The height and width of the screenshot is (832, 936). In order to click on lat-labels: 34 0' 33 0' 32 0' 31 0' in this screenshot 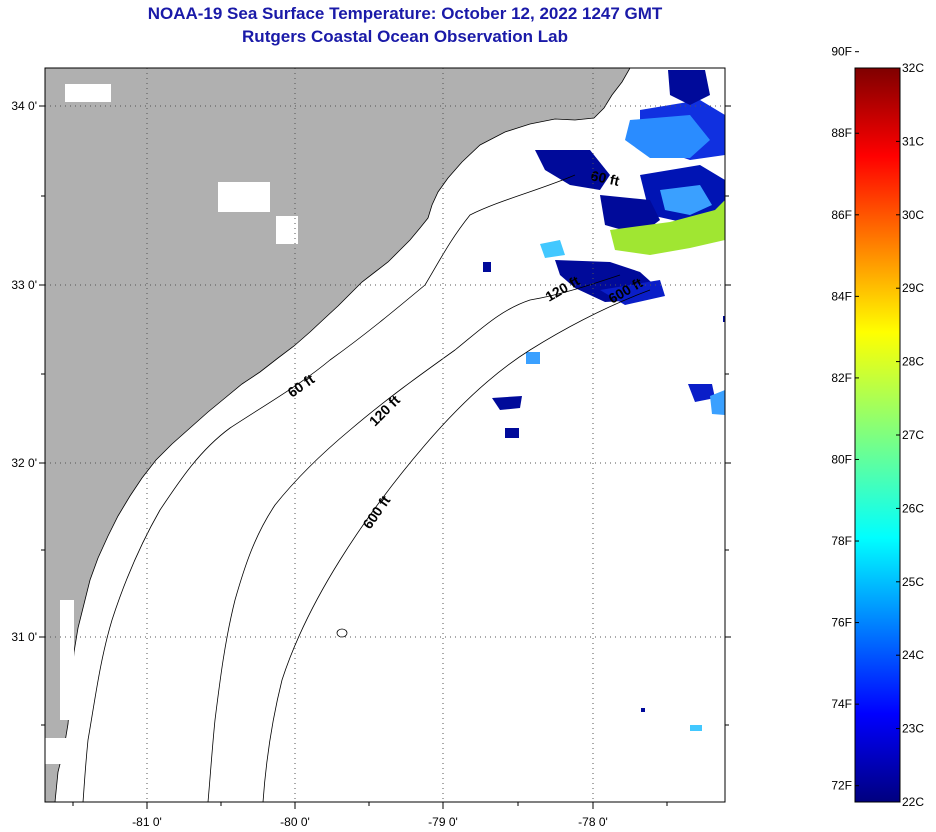, I will do `click(24, 371)`.